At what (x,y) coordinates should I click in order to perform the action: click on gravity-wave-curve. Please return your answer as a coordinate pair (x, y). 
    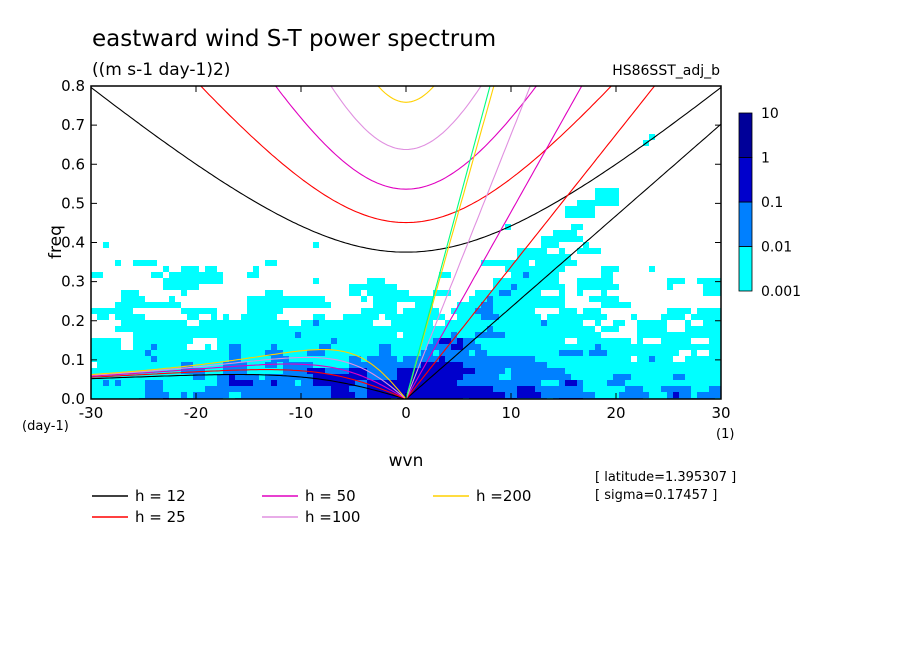
    Looking at the image, I should click on (406, 138).